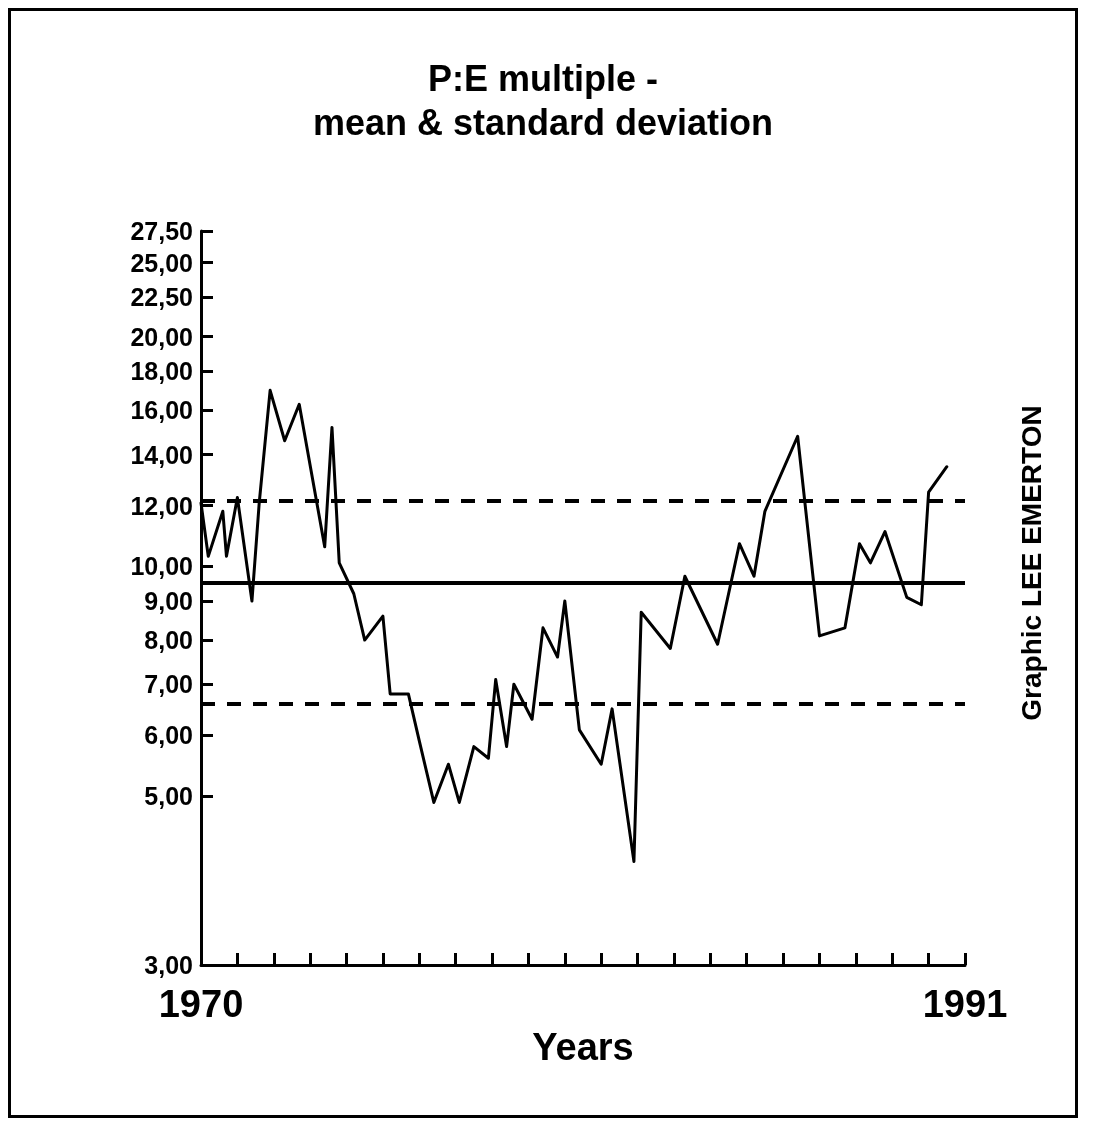  Describe the element at coordinates (543, 100) in the screenshot. I see `chart-title: P:E multiple - mean & standard deviation` at that location.